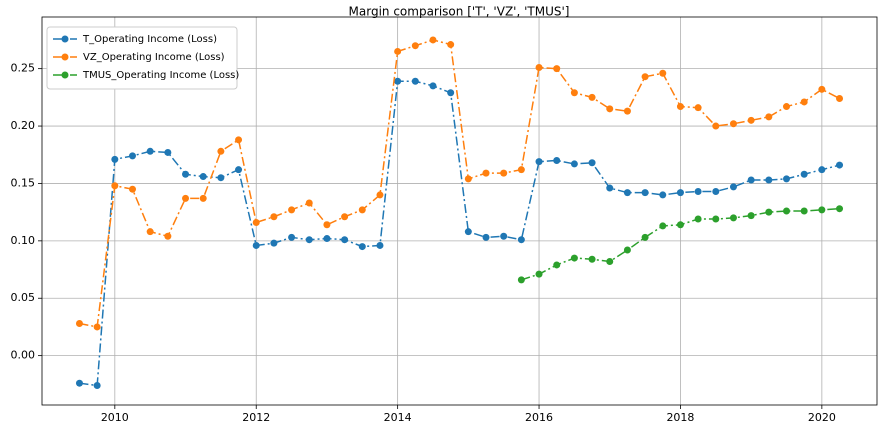 The height and width of the screenshot is (430, 884). I want to click on x-tick-label: 2020, so click(822, 417).